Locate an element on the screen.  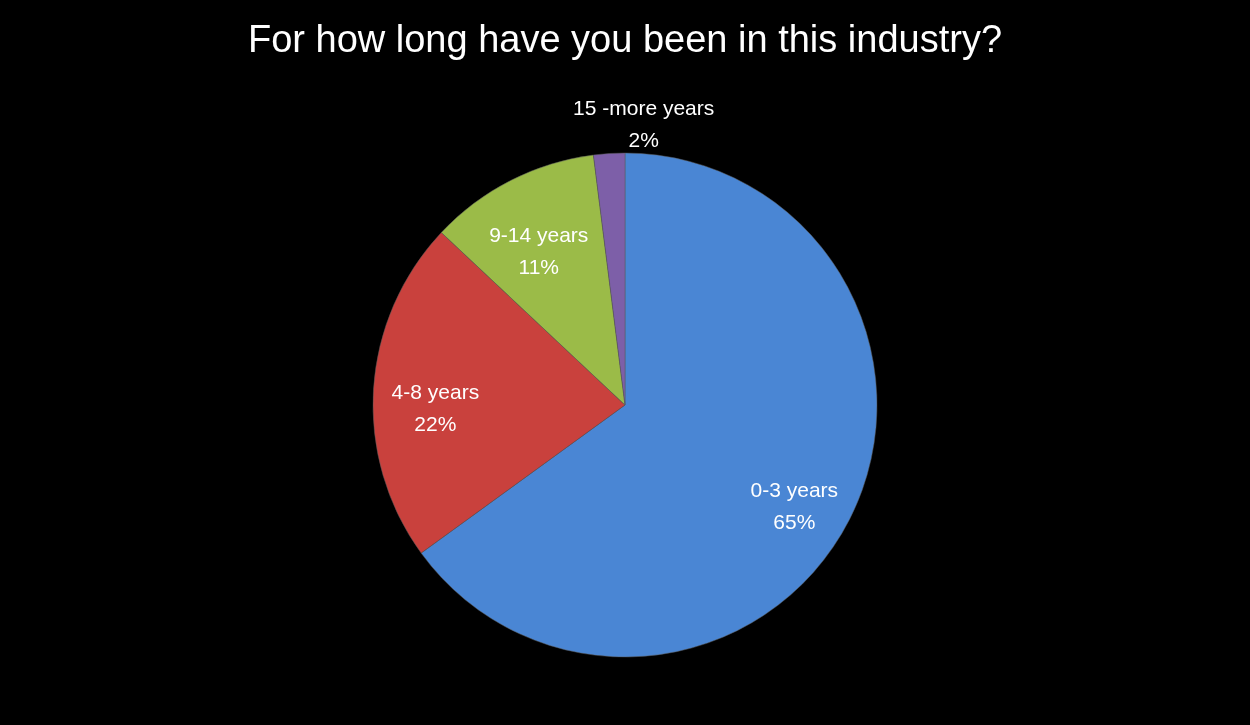
data-label: 22% is located at coordinates (435, 424).